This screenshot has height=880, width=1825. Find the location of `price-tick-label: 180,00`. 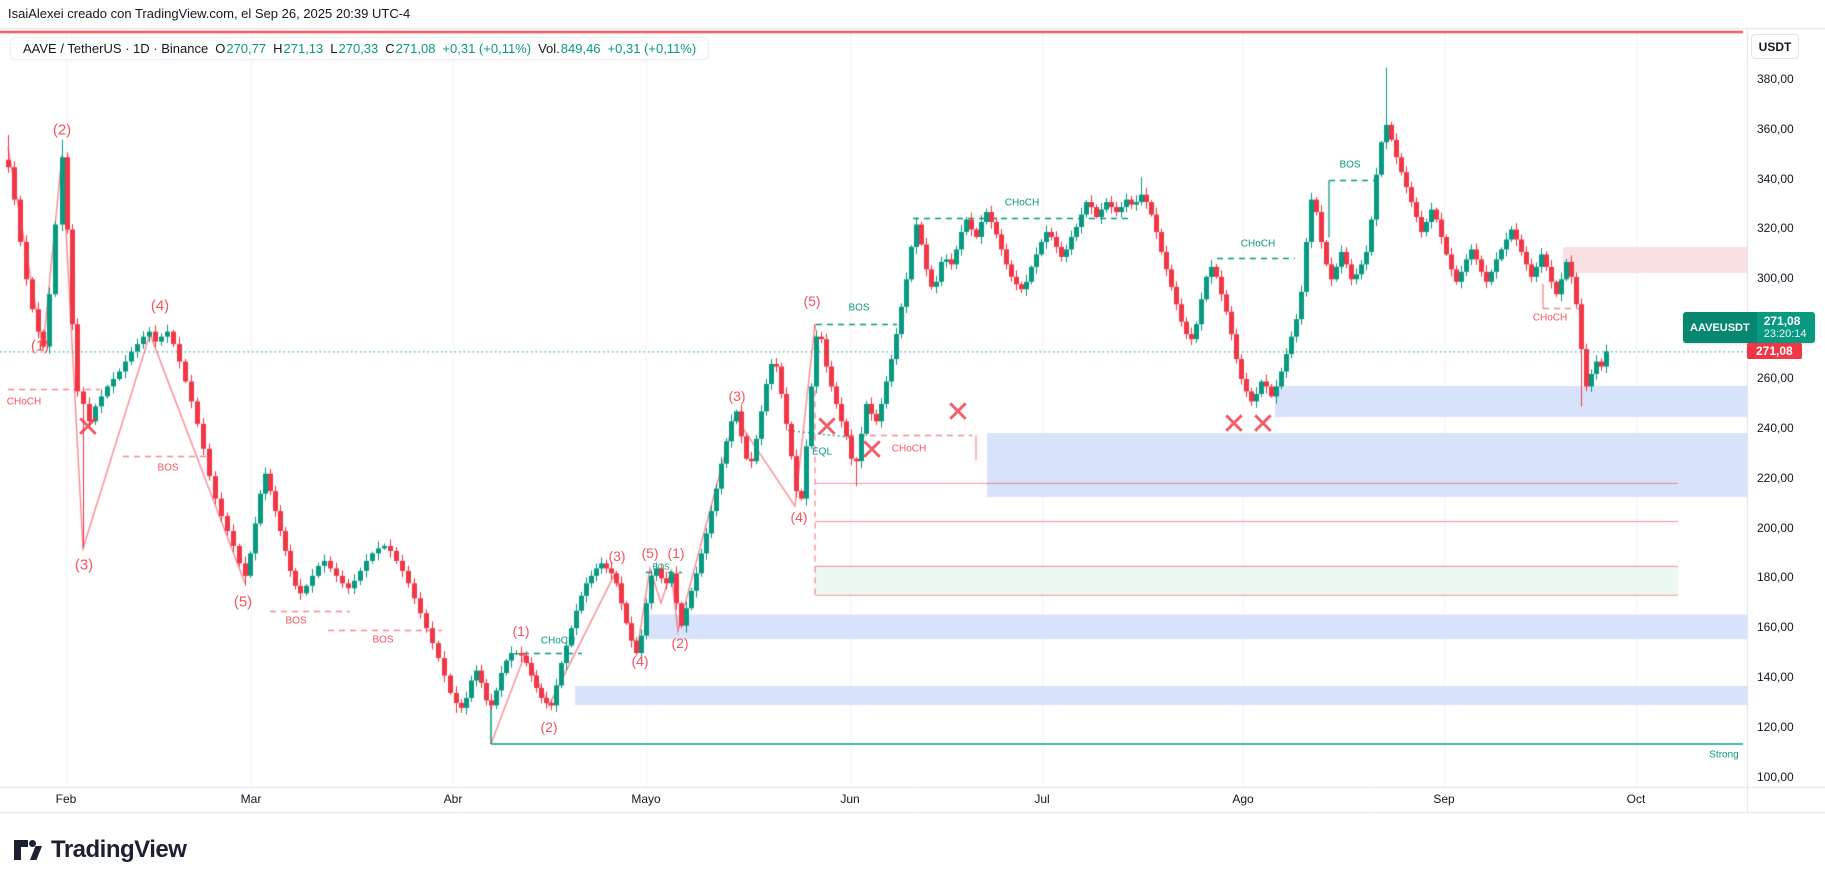

price-tick-label: 180,00 is located at coordinates (1775, 577).